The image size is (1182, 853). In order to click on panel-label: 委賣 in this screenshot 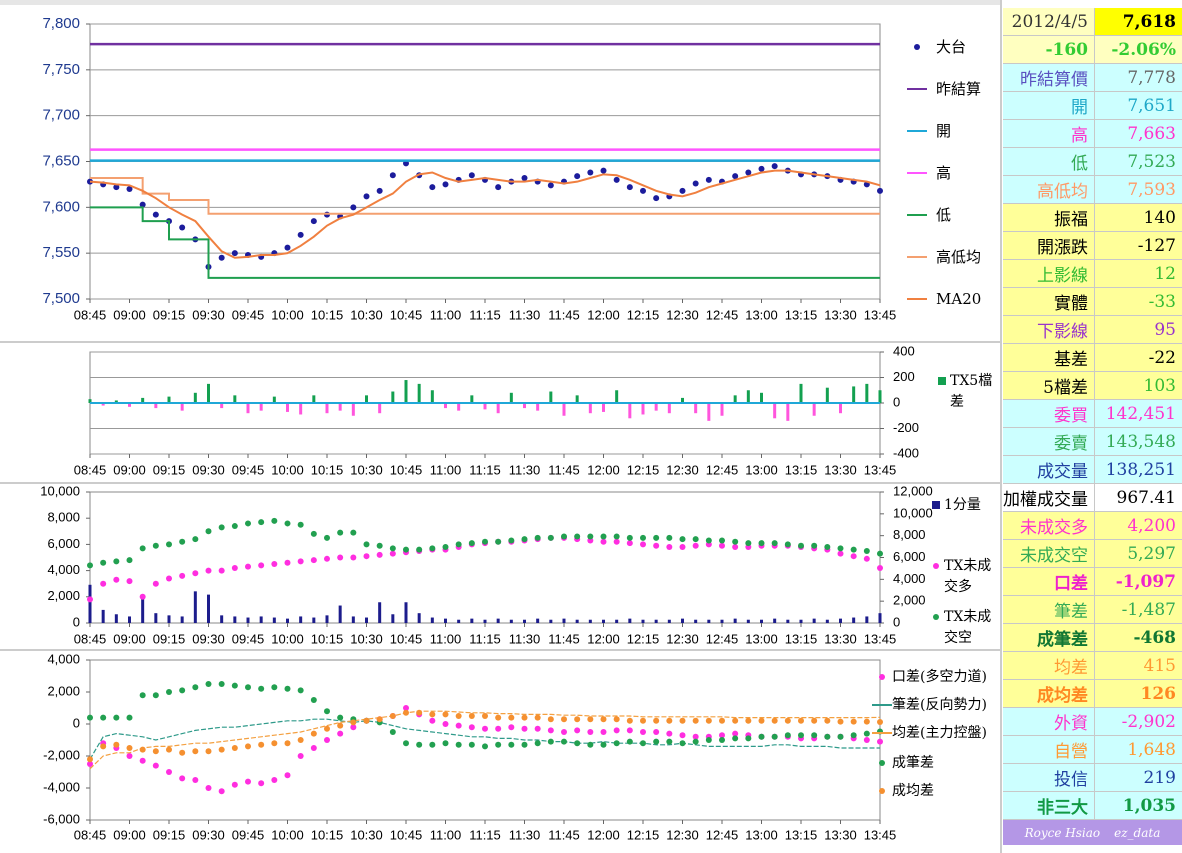, I will do `click(1049, 441)`.